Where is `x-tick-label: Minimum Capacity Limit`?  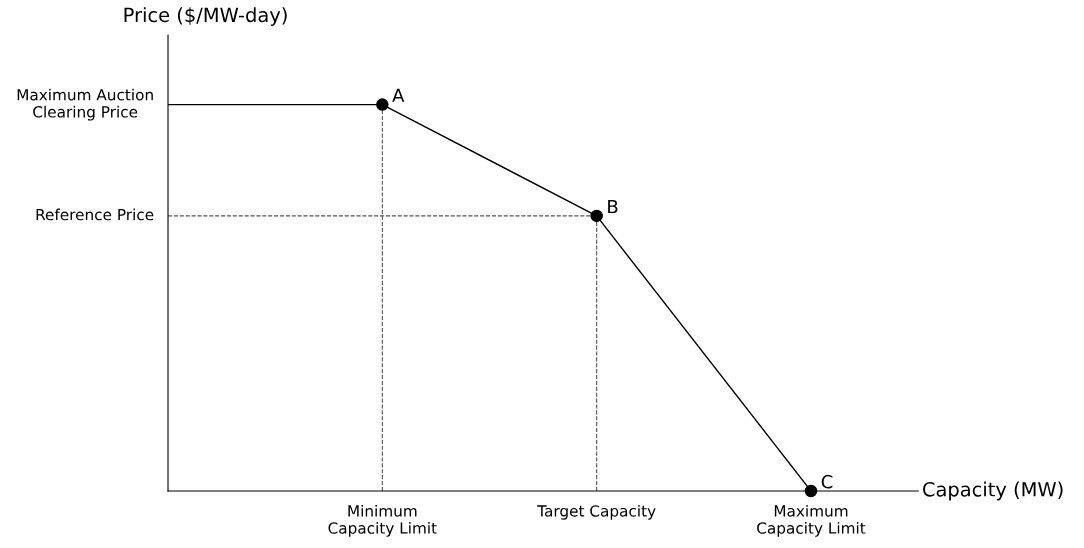 x-tick-label: Minimum Capacity Limit is located at coordinates (382, 520).